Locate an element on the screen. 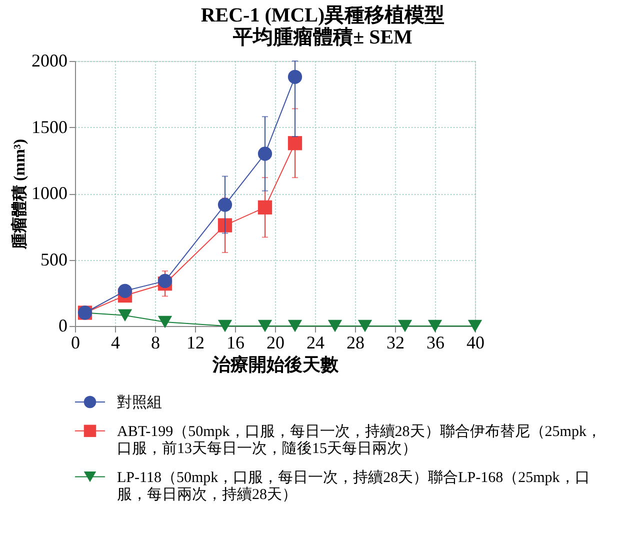 This screenshot has width=641, height=551. x-tick-label: 36 is located at coordinates (435, 342).